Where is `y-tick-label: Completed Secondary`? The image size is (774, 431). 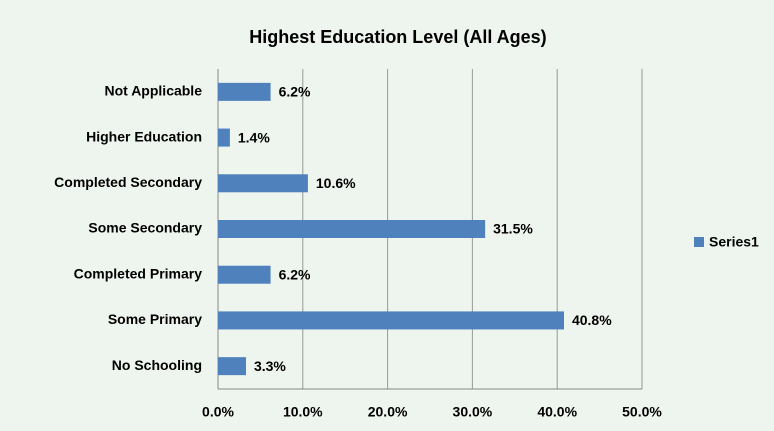 y-tick-label: Completed Secondary is located at coordinates (128, 182).